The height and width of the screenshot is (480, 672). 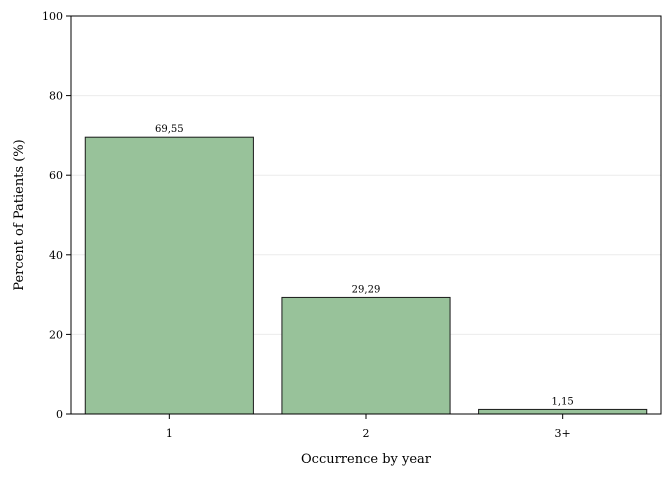 What do you see at coordinates (52, 16) in the screenshot?
I see `y-tick-label: 100` at bounding box center [52, 16].